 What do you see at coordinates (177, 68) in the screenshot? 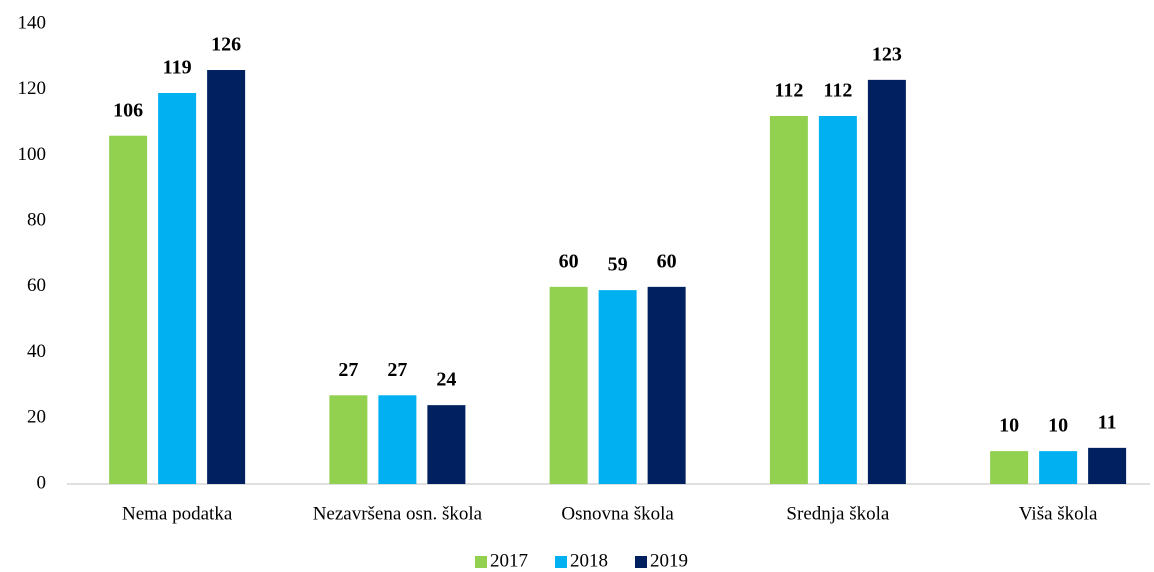
I see `value-label: 119` at bounding box center [177, 68].